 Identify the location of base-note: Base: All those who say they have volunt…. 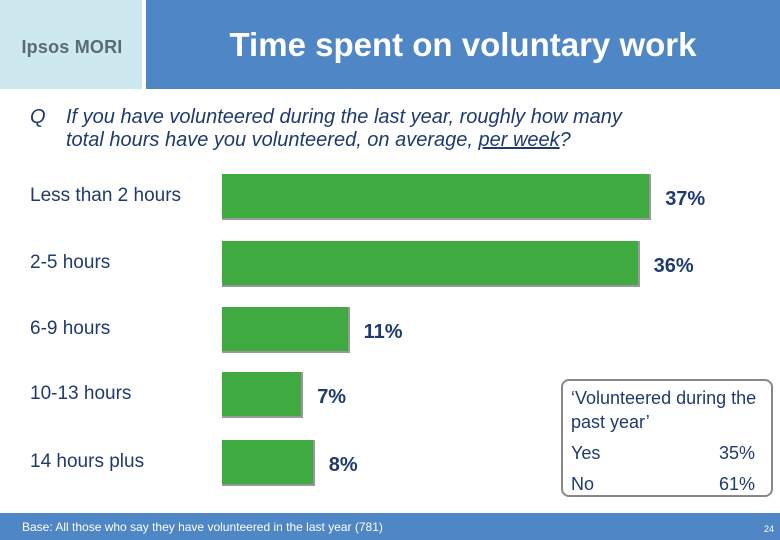
(202, 527).